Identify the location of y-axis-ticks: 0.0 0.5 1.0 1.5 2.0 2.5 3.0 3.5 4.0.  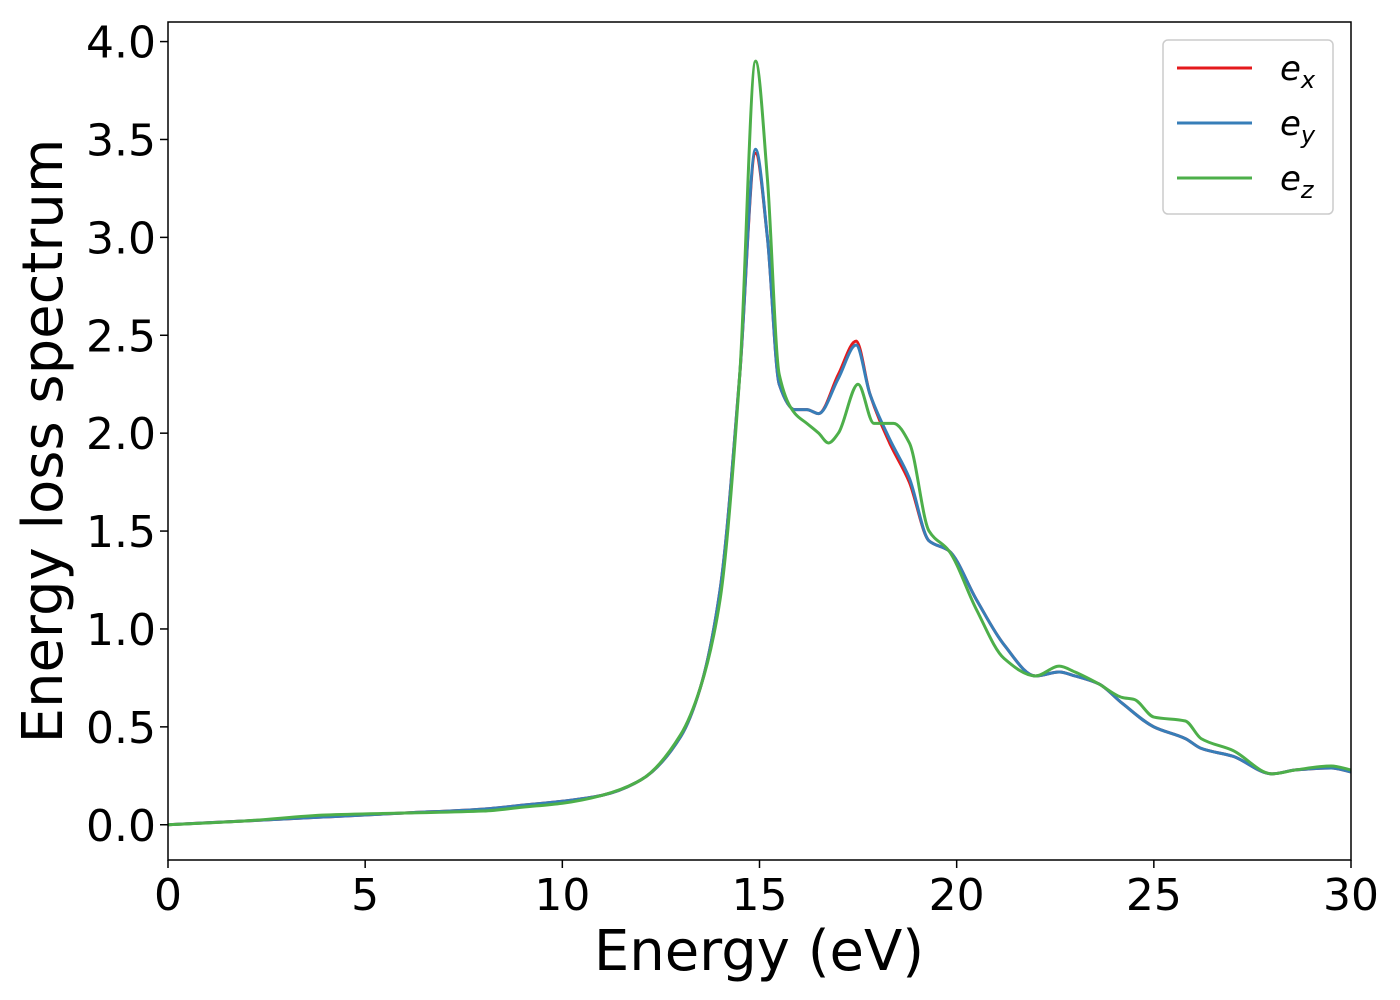
(127, 435).